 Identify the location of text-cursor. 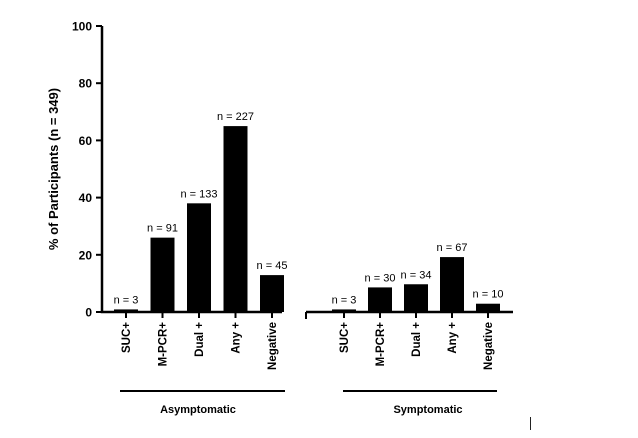
(530, 423).